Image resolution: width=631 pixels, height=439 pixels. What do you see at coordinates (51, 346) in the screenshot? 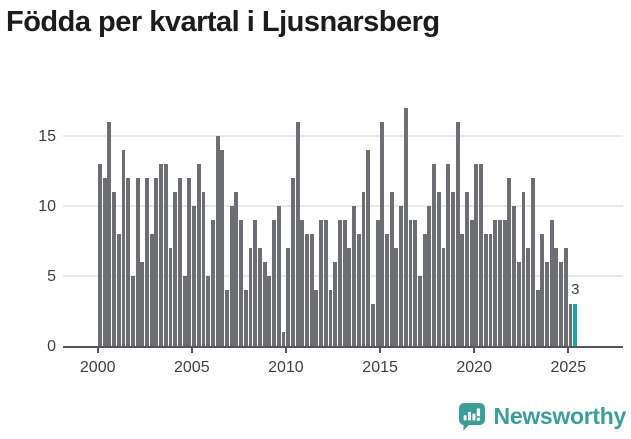
I see `y-axis-label-0: 0` at bounding box center [51, 346].